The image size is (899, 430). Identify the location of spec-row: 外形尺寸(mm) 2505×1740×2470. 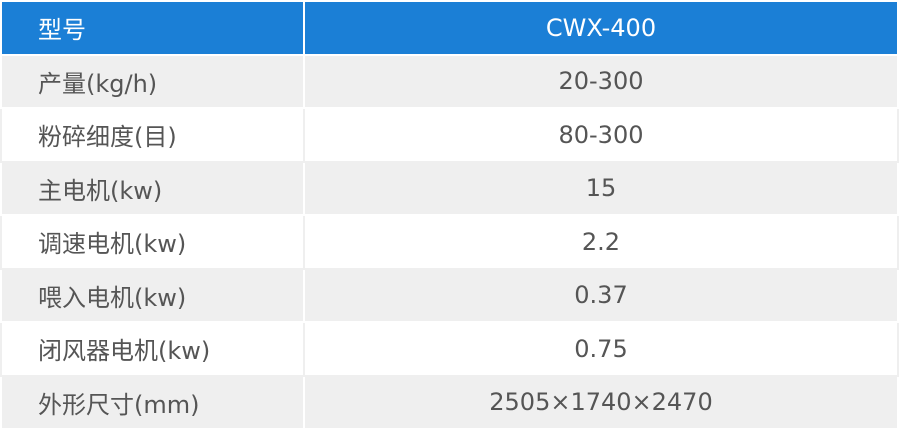
(449, 402).